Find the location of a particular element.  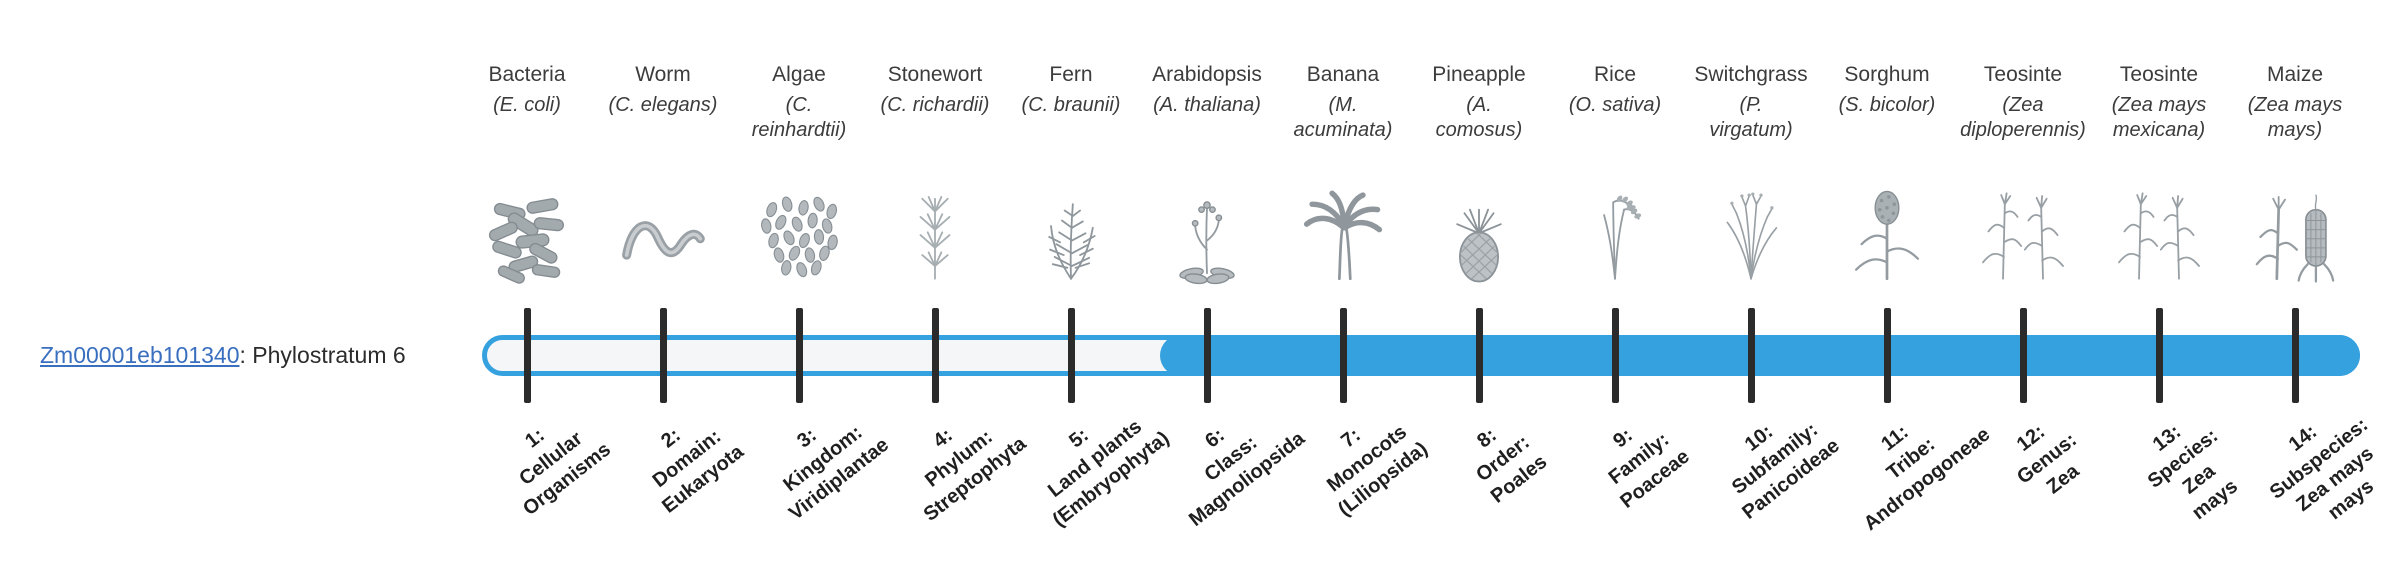

species-scientific-name: (C. elegans) is located at coordinates (663, 105).